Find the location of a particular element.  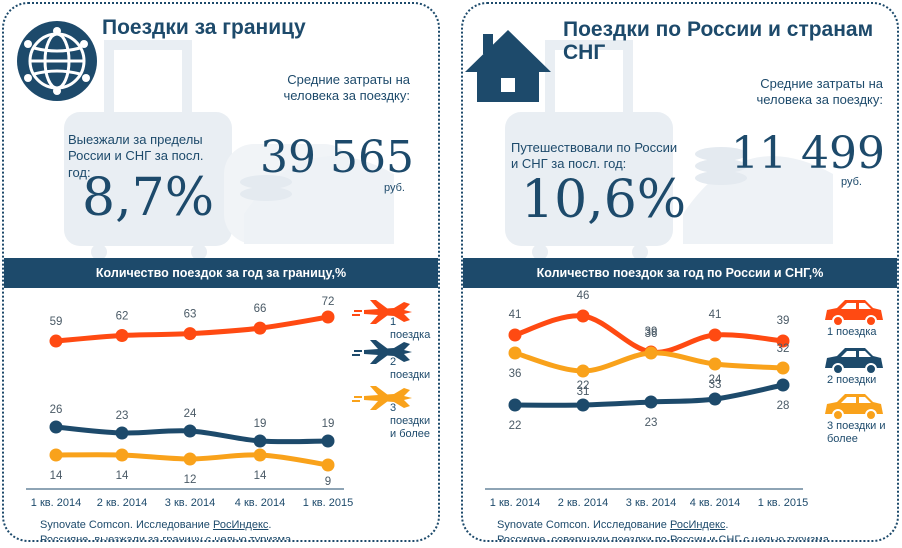

data-label: 59 is located at coordinates (56, 322).